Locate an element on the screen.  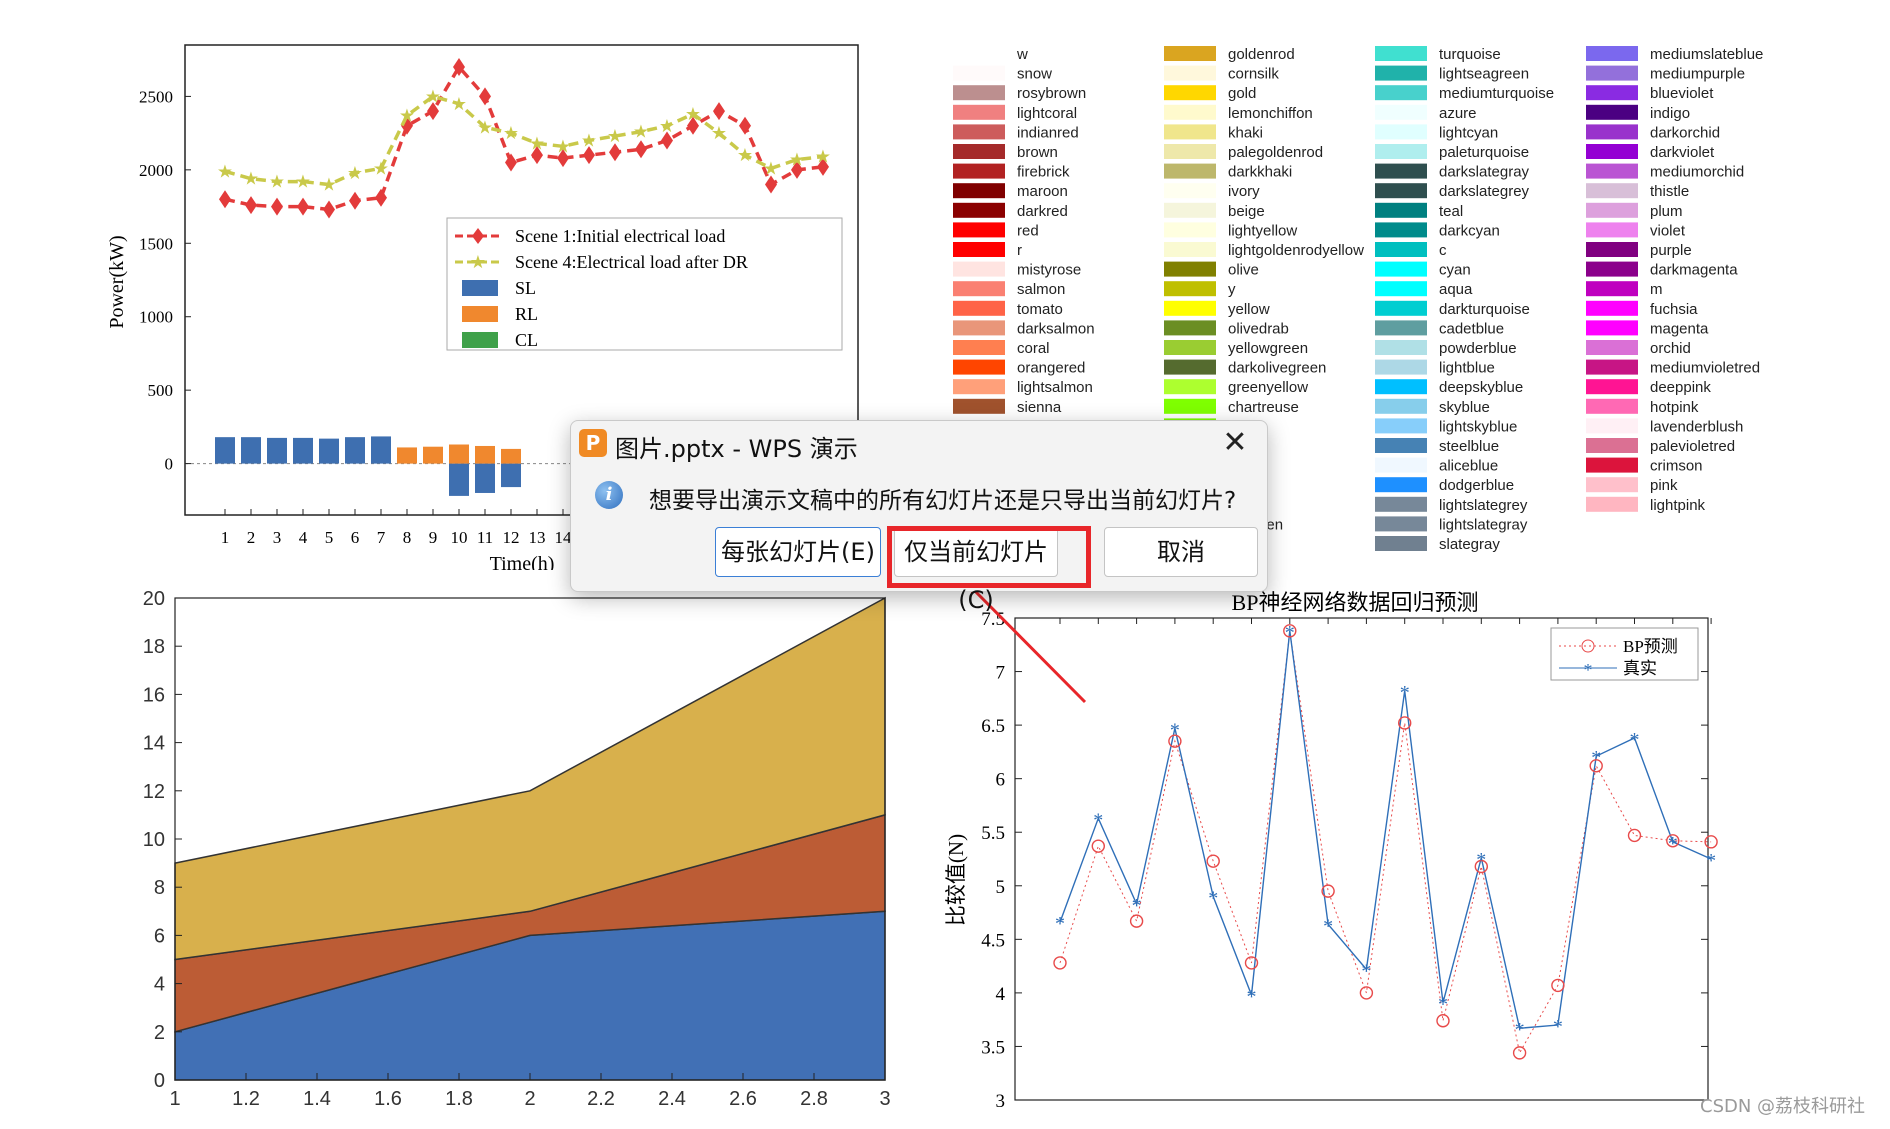
export-current-slide-button: 仅当前幻灯片(C) is located at coordinates (976, 570).